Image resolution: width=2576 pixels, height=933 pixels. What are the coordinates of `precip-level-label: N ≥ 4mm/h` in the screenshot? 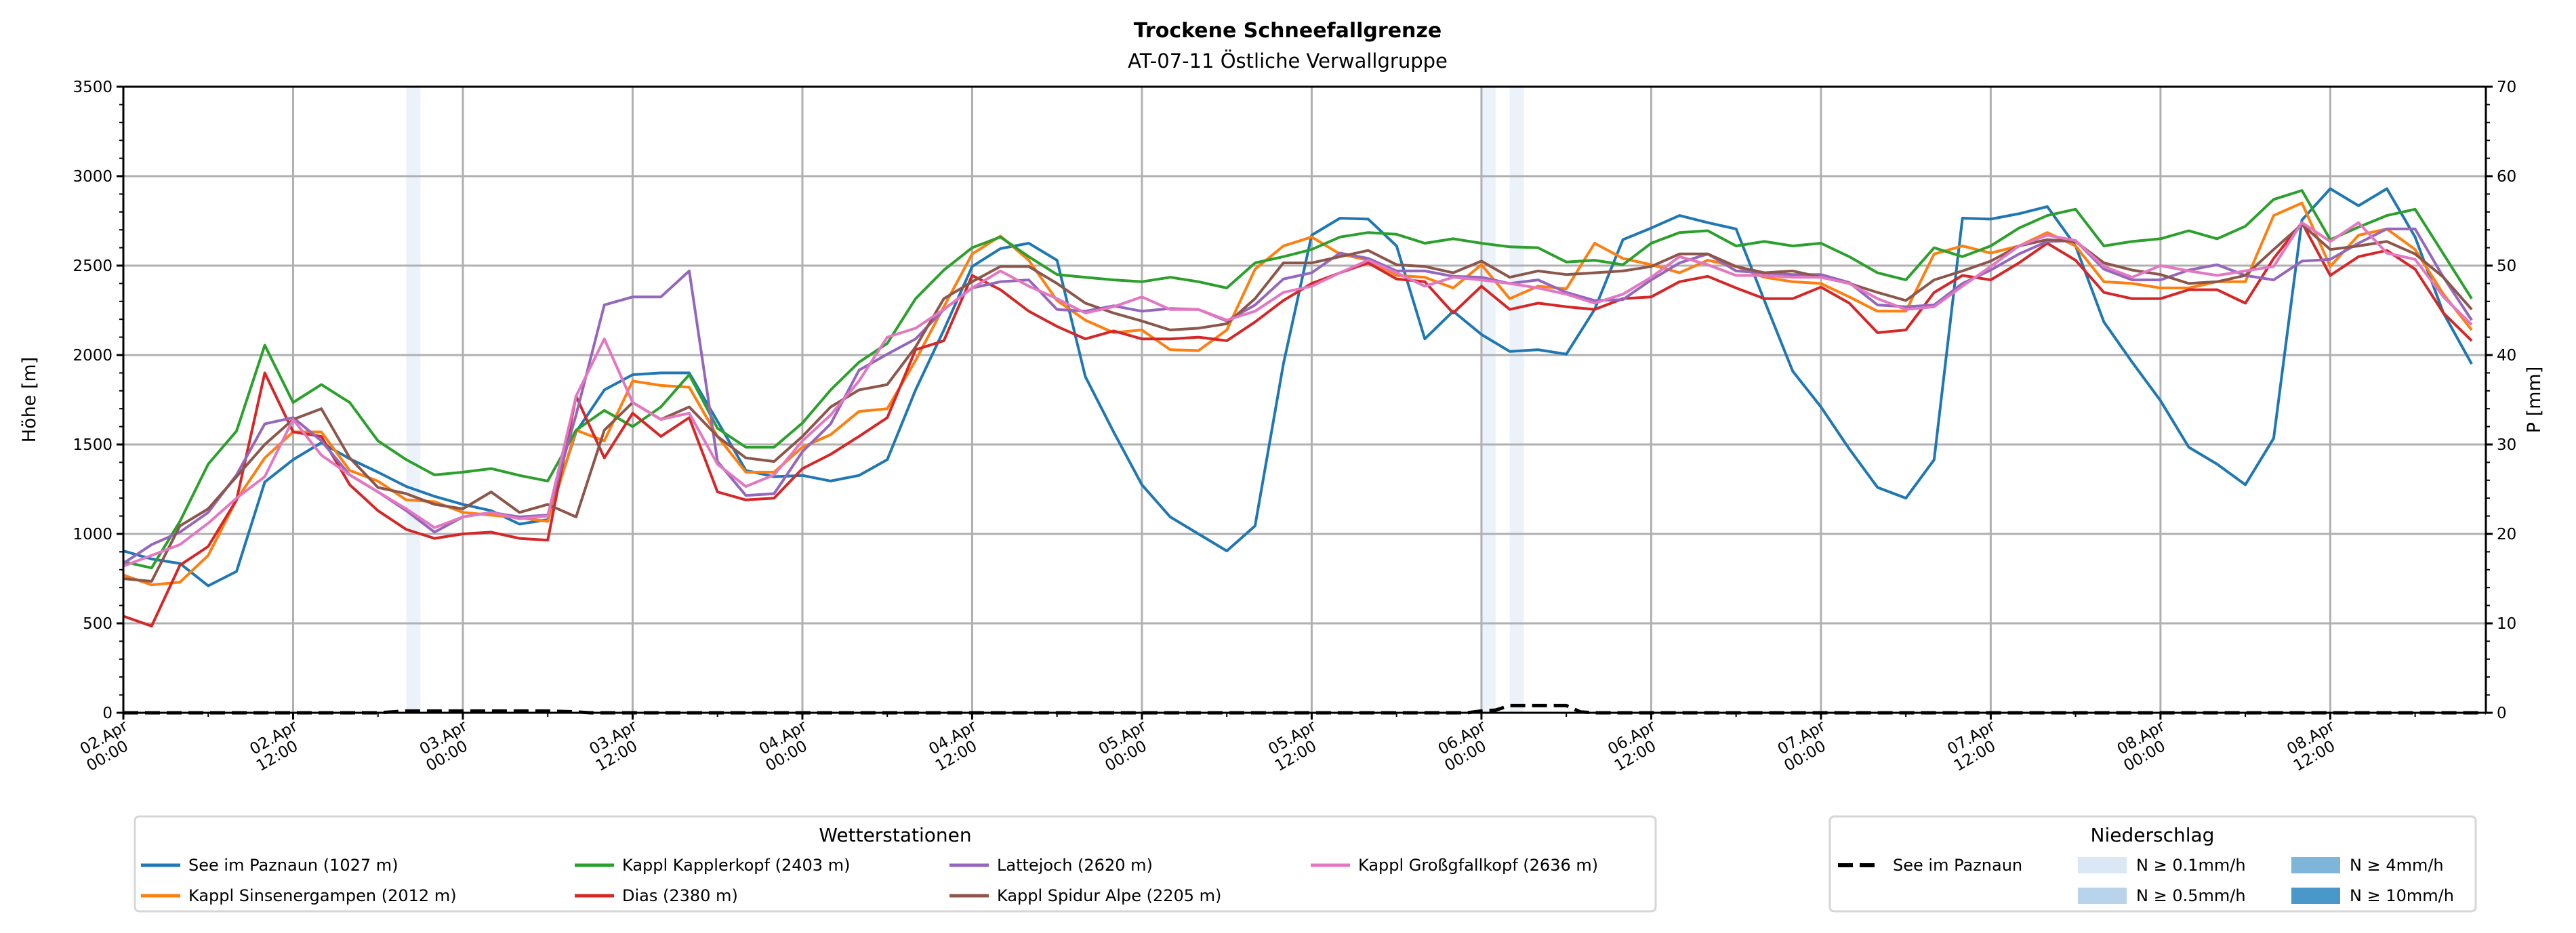 It's located at (2397, 865).